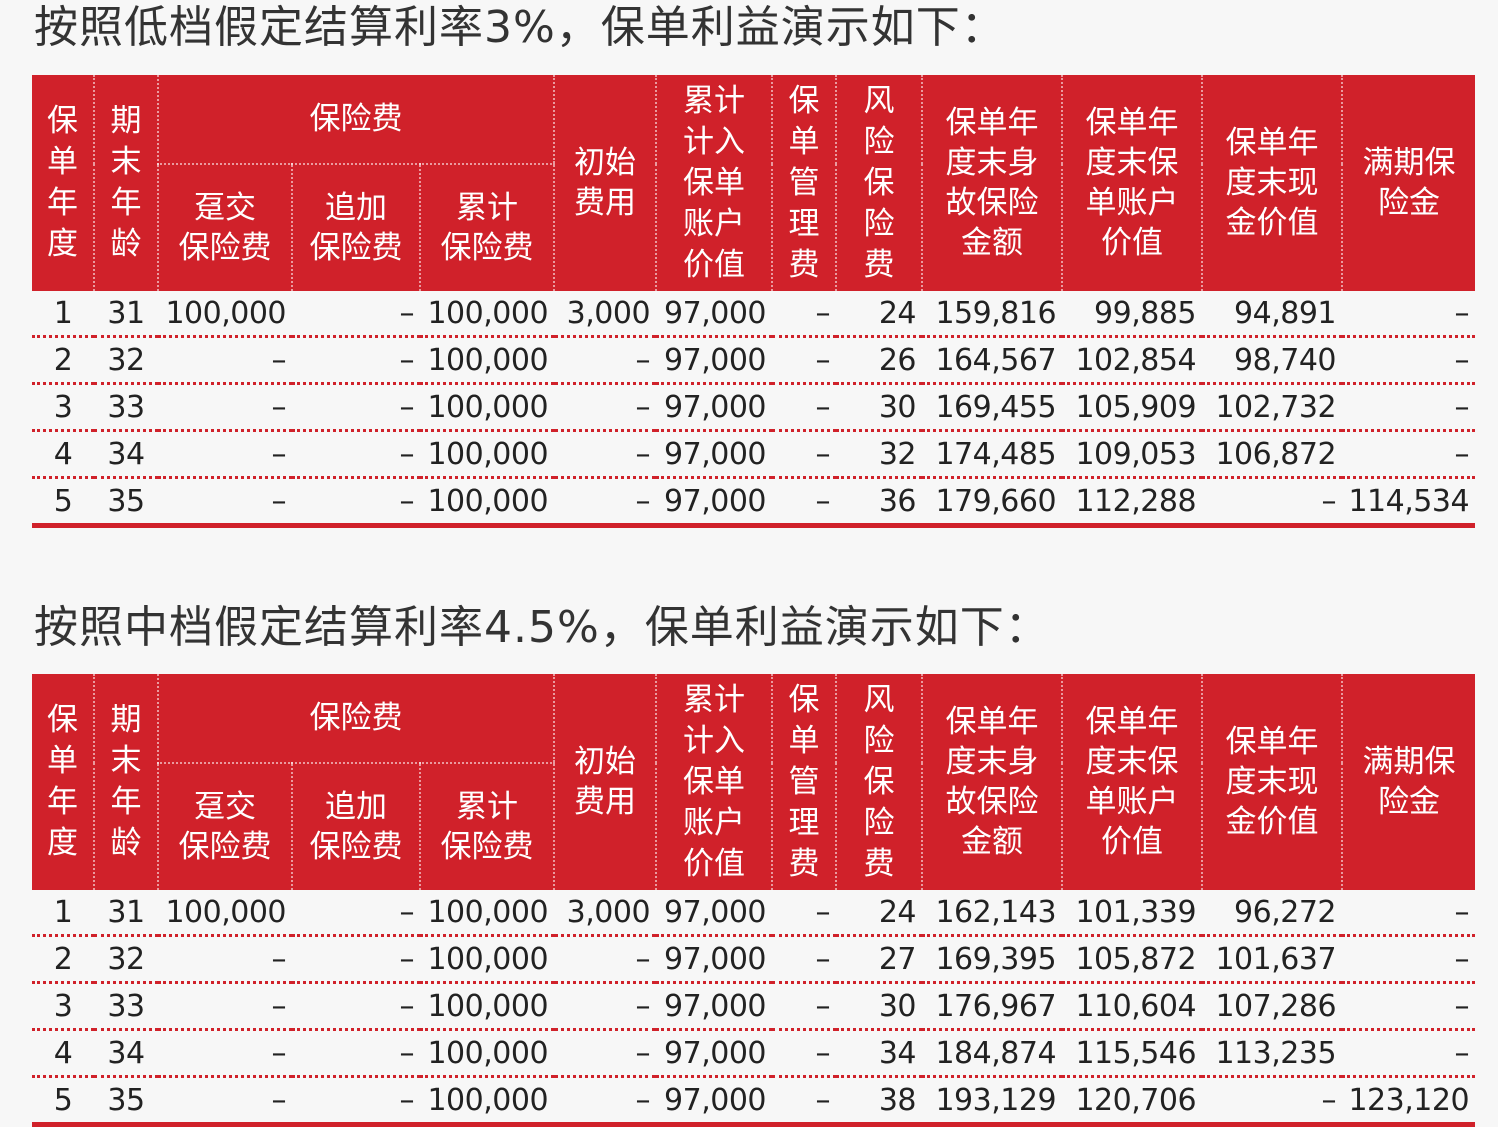  Describe the element at coordinates (1272, 183) in the screenshot. I see `header-cash-value: 保单年 度末现 金价值` at that location.